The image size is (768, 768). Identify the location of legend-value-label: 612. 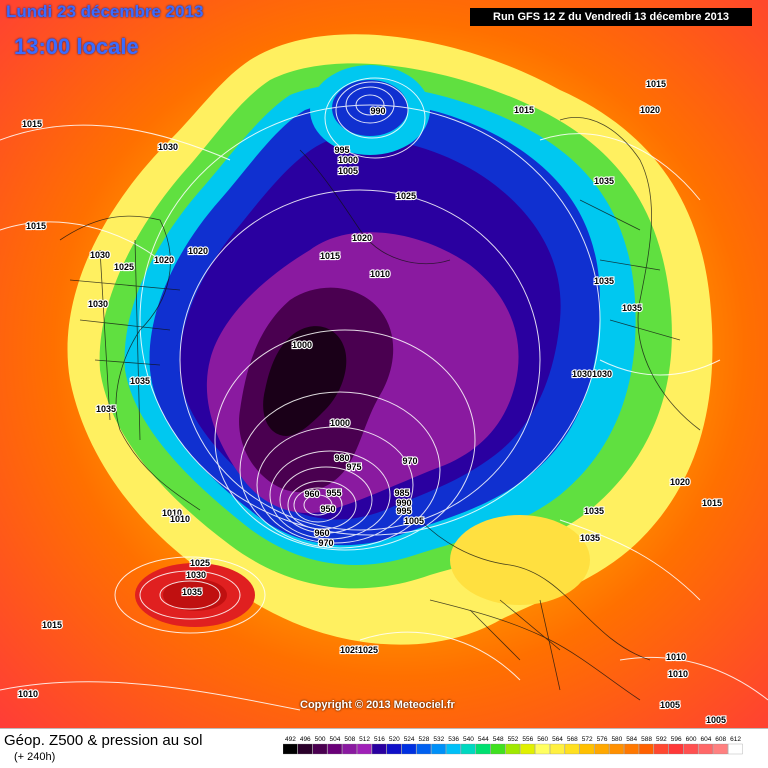
(735, 739).